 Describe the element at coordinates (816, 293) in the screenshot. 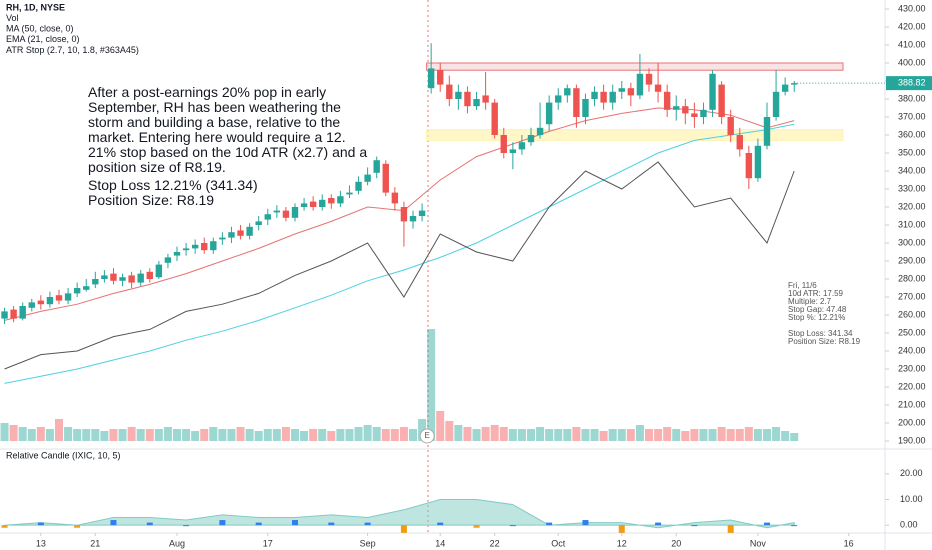

I see `info-line: 10d ATR: 17.59` at that location.